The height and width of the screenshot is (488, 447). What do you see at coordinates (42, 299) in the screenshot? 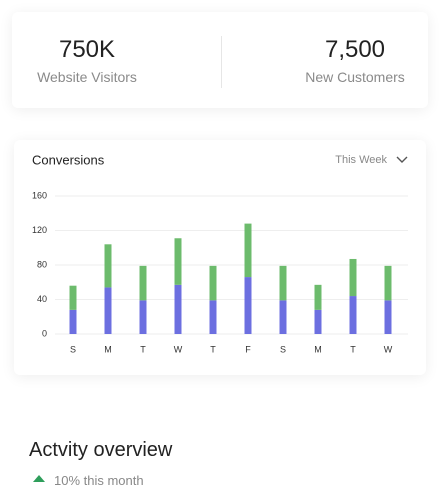
I see `y-tick-label: 40` at bounding box center [42, 299].